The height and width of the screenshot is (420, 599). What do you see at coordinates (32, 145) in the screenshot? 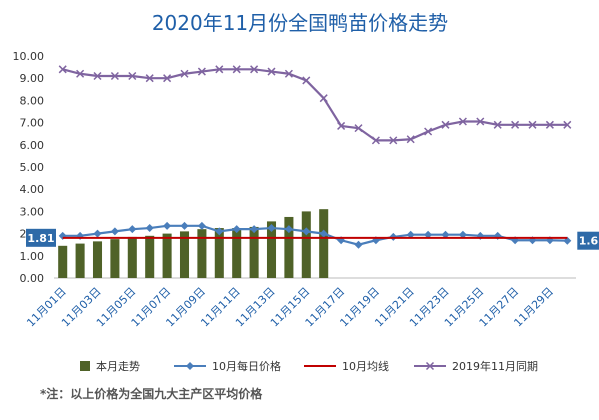
I see `y-tick-label: 6.00` at bounding box center [32, 145].